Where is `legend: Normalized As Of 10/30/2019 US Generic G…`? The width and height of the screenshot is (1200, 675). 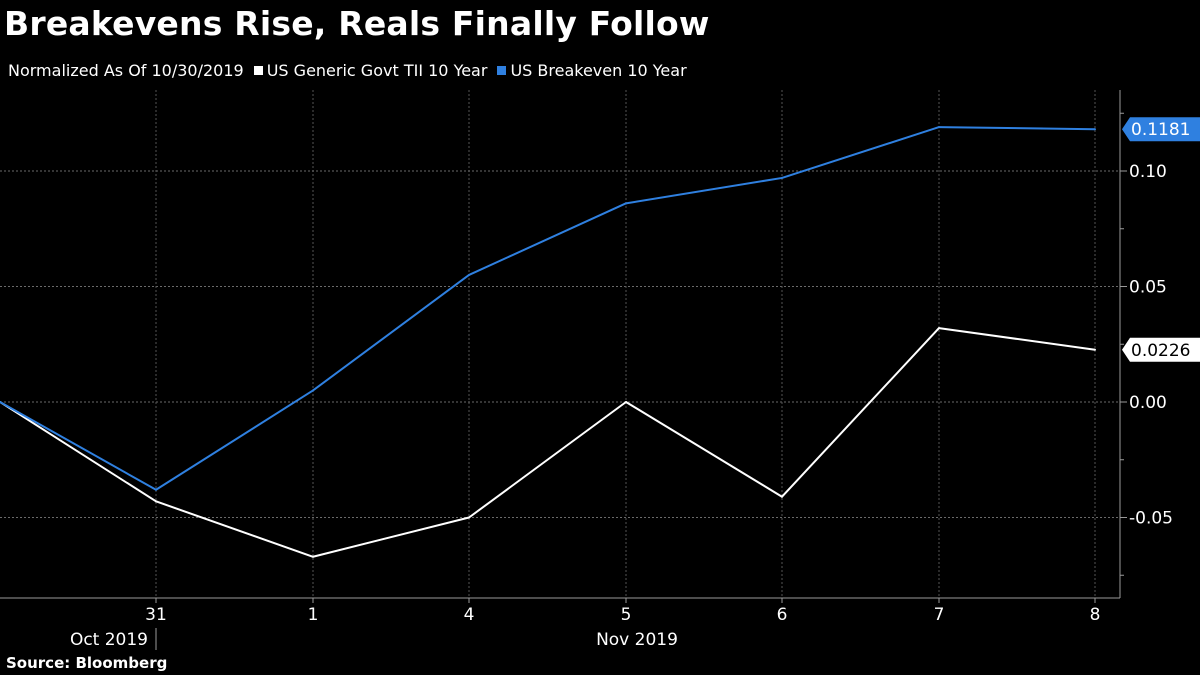
legend: Normalized As Of 10/30/2019 US Generic G… is located at coordinates (352, 70).